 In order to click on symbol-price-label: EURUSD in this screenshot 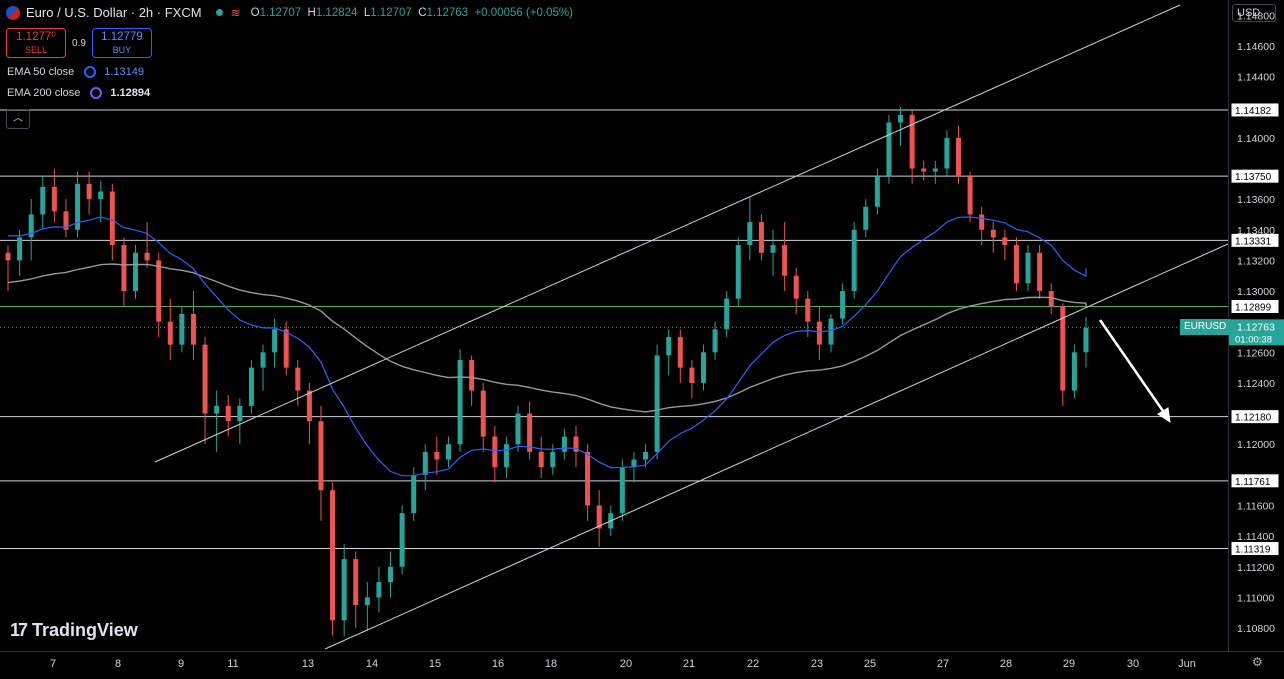, I will do `click(1205, 327)`.